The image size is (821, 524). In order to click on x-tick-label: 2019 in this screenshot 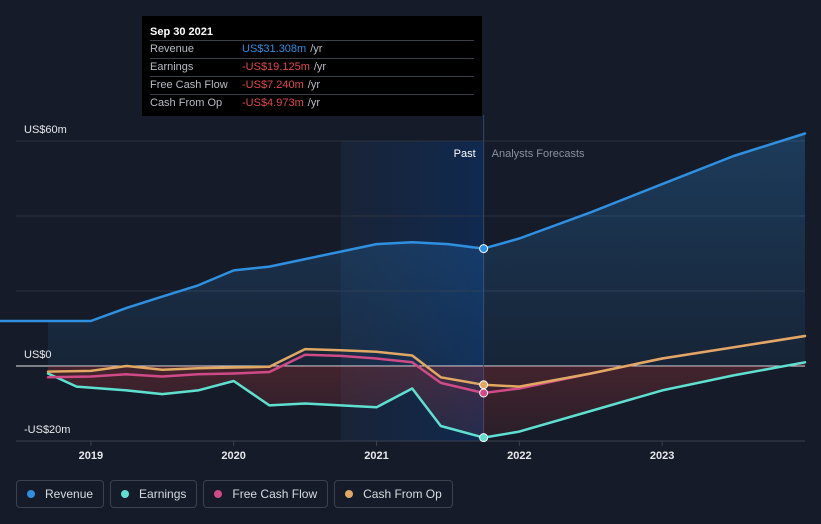, I will do `click(91, 456)`.